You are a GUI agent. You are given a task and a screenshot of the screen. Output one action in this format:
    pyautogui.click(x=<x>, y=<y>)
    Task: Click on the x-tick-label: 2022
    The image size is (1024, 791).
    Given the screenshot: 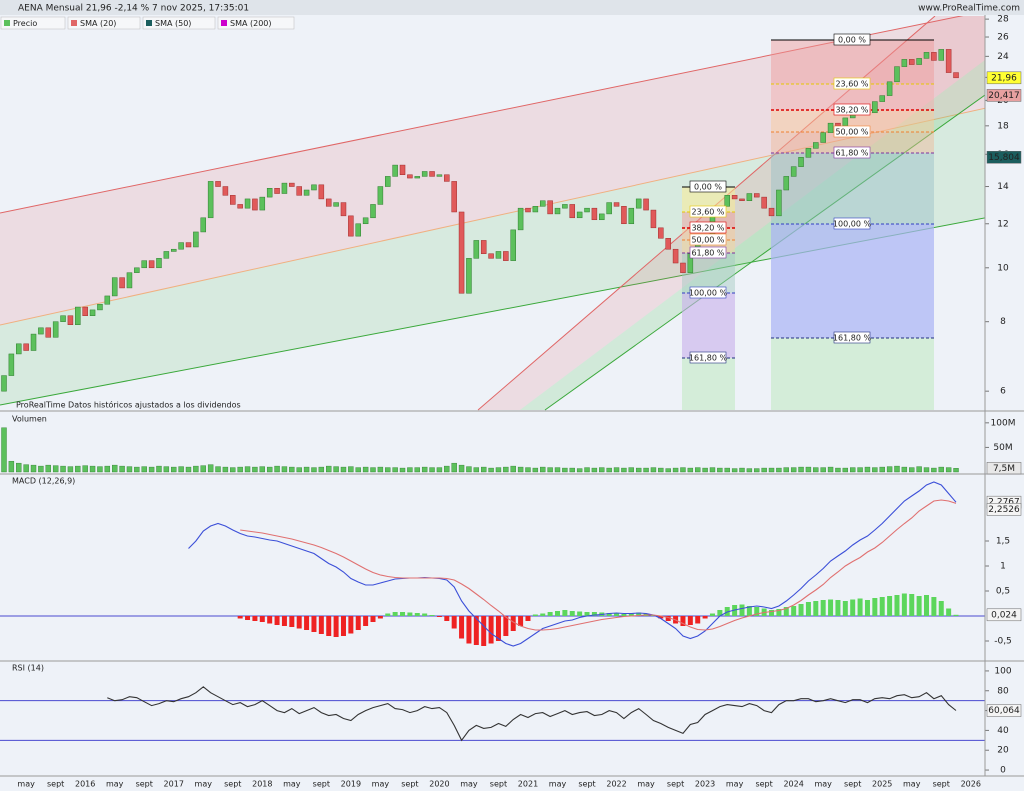 What is the action you would take?
    pyautogui.click(x=616, y=784)
    